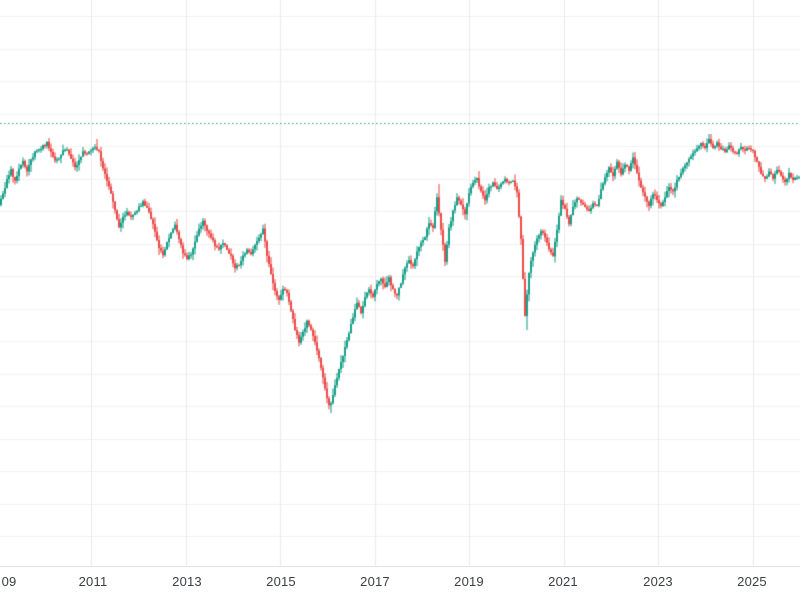 This screenshot has height=600, width=800. What do you see at coordinates (187, 581) in the screenshot?
I see `x-axis-label: 2013` at bounding box center [187, 581].